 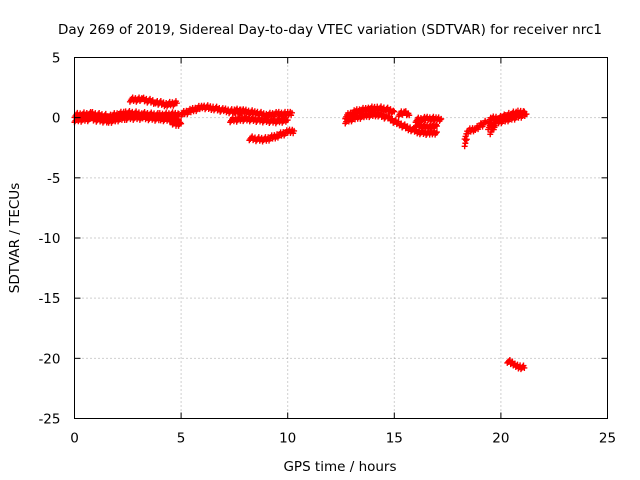 What do you see at coordinates (339, 467) in the screenshot?
I see `x-axis-label: GPS time / hours` at bounding box center [339, 467].